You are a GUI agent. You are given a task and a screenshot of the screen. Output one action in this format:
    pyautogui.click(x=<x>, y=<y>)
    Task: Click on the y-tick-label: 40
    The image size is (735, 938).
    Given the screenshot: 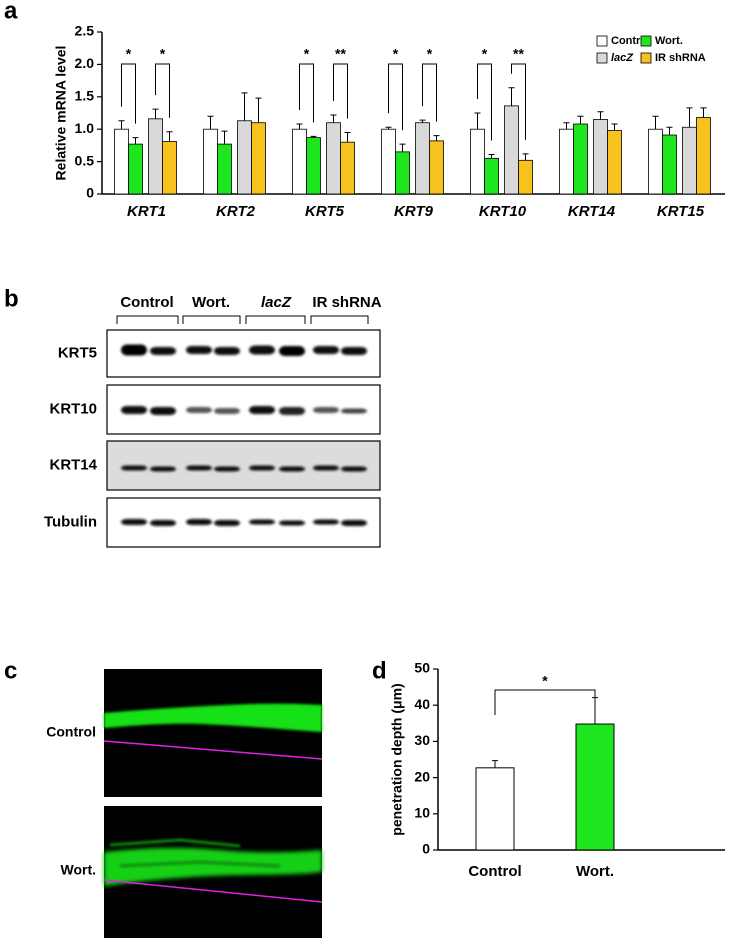 What is the action you would take?
    pyautogui.click(x=422, y=704)
    